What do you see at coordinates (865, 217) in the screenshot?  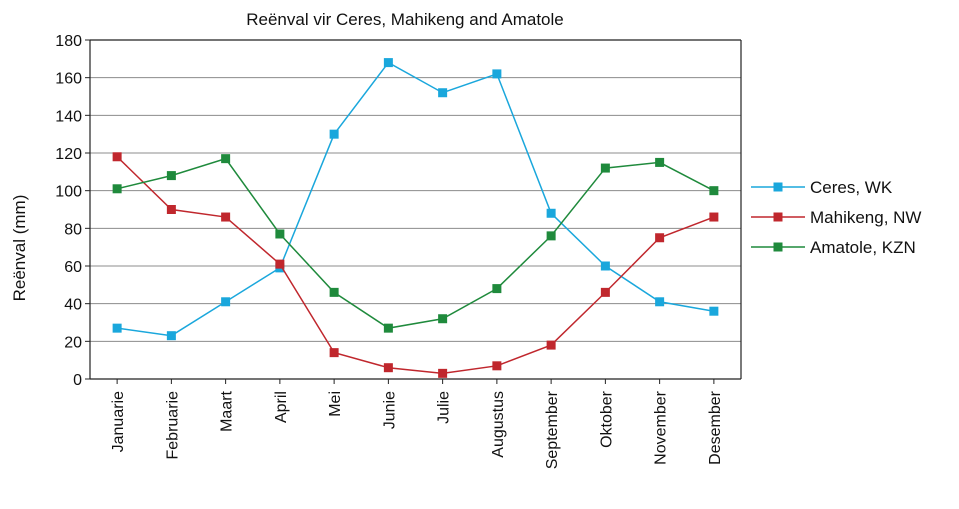 I see `legend-label: Mahikeng, NW` at bounding box center [865, 217].